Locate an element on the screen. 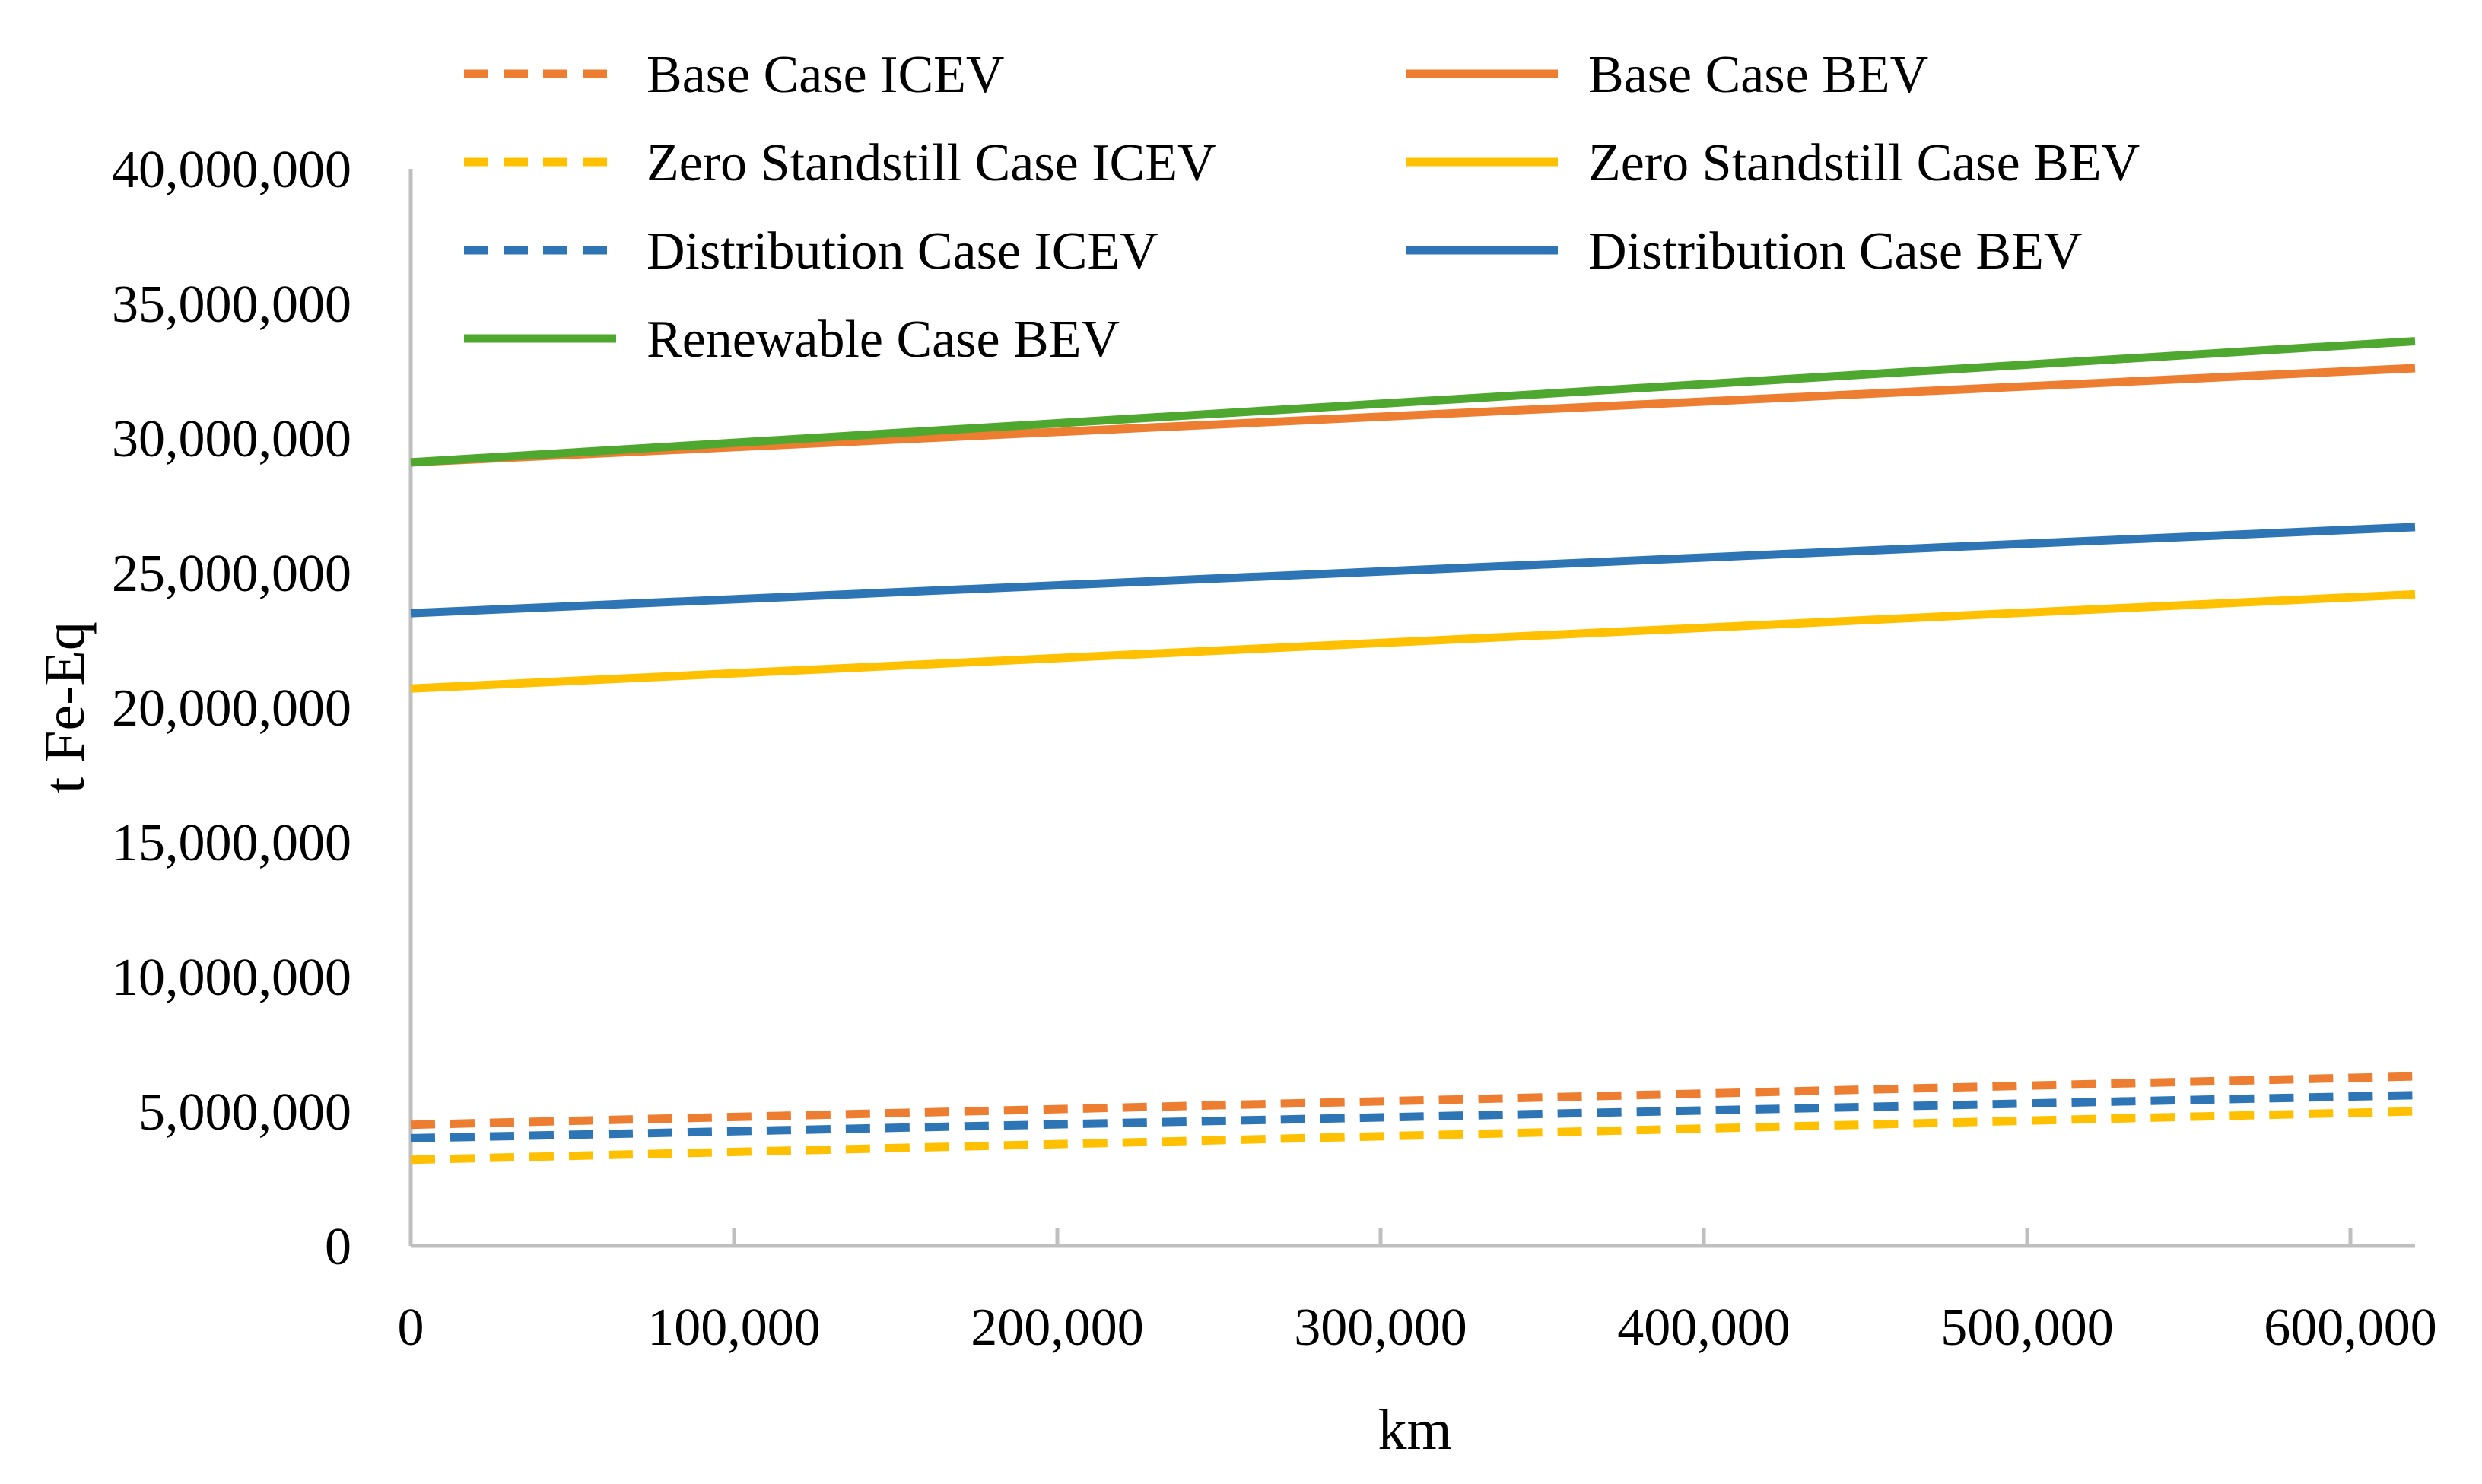 The width and height of the screenshot is (2482, 1484). series-line-base-case-bev is located at coordinates (1413, 415).